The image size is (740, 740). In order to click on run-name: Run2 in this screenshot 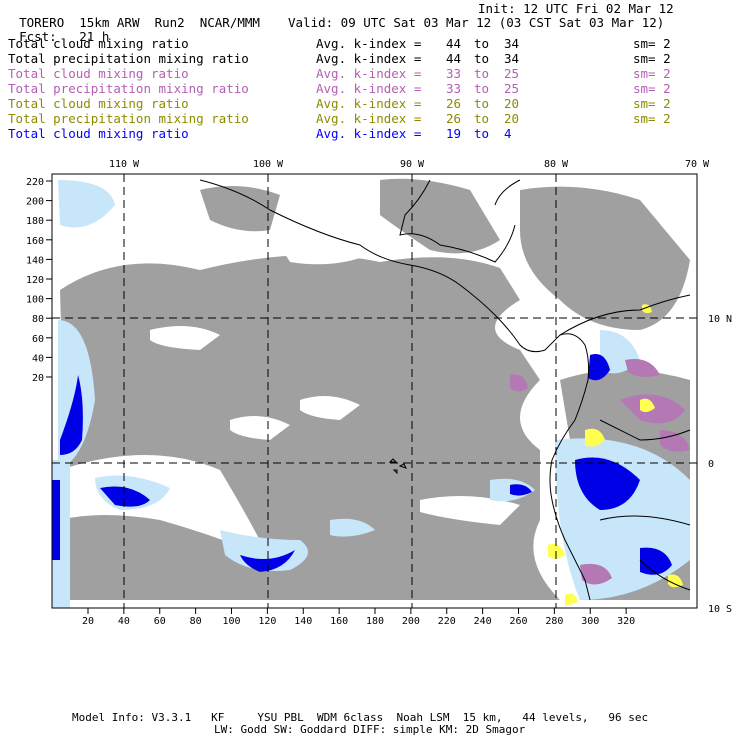, I will do `click(169, 22)`.